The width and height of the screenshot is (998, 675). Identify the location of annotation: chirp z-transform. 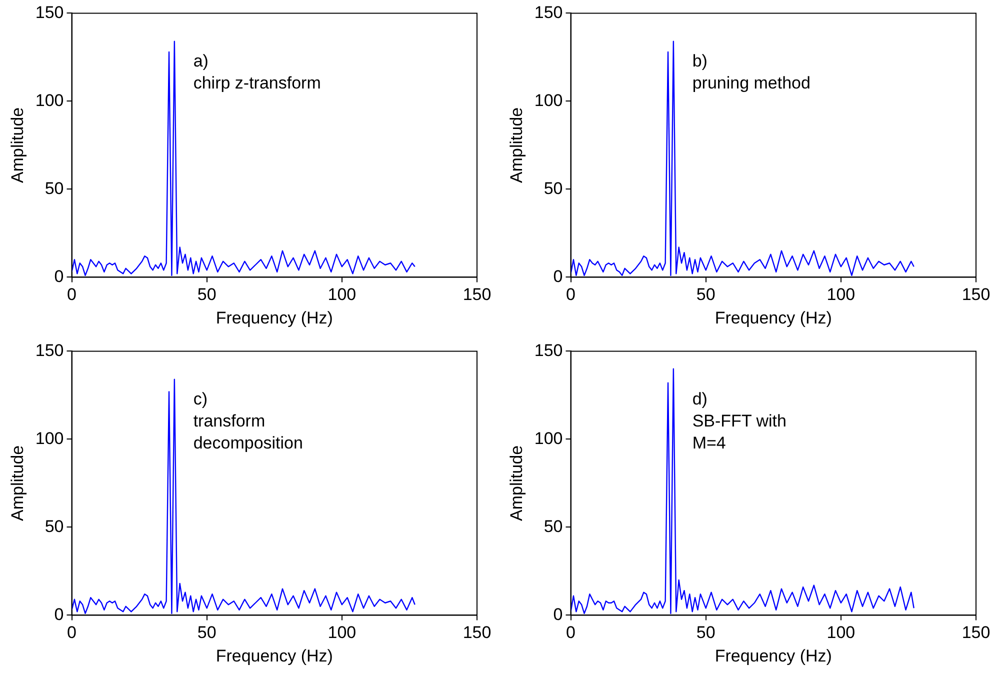
(257, 82).